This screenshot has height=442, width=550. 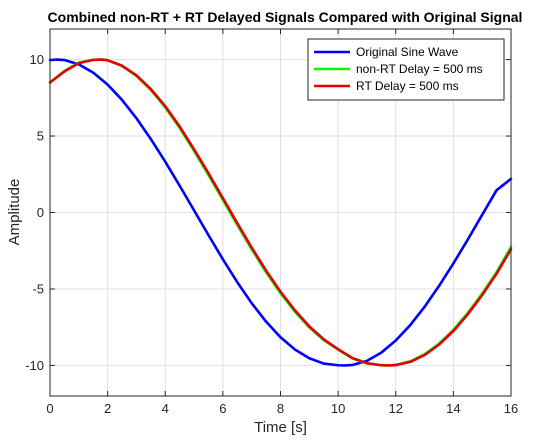 I want to click on y-tick-label: 0, so click(x=40, y=212).